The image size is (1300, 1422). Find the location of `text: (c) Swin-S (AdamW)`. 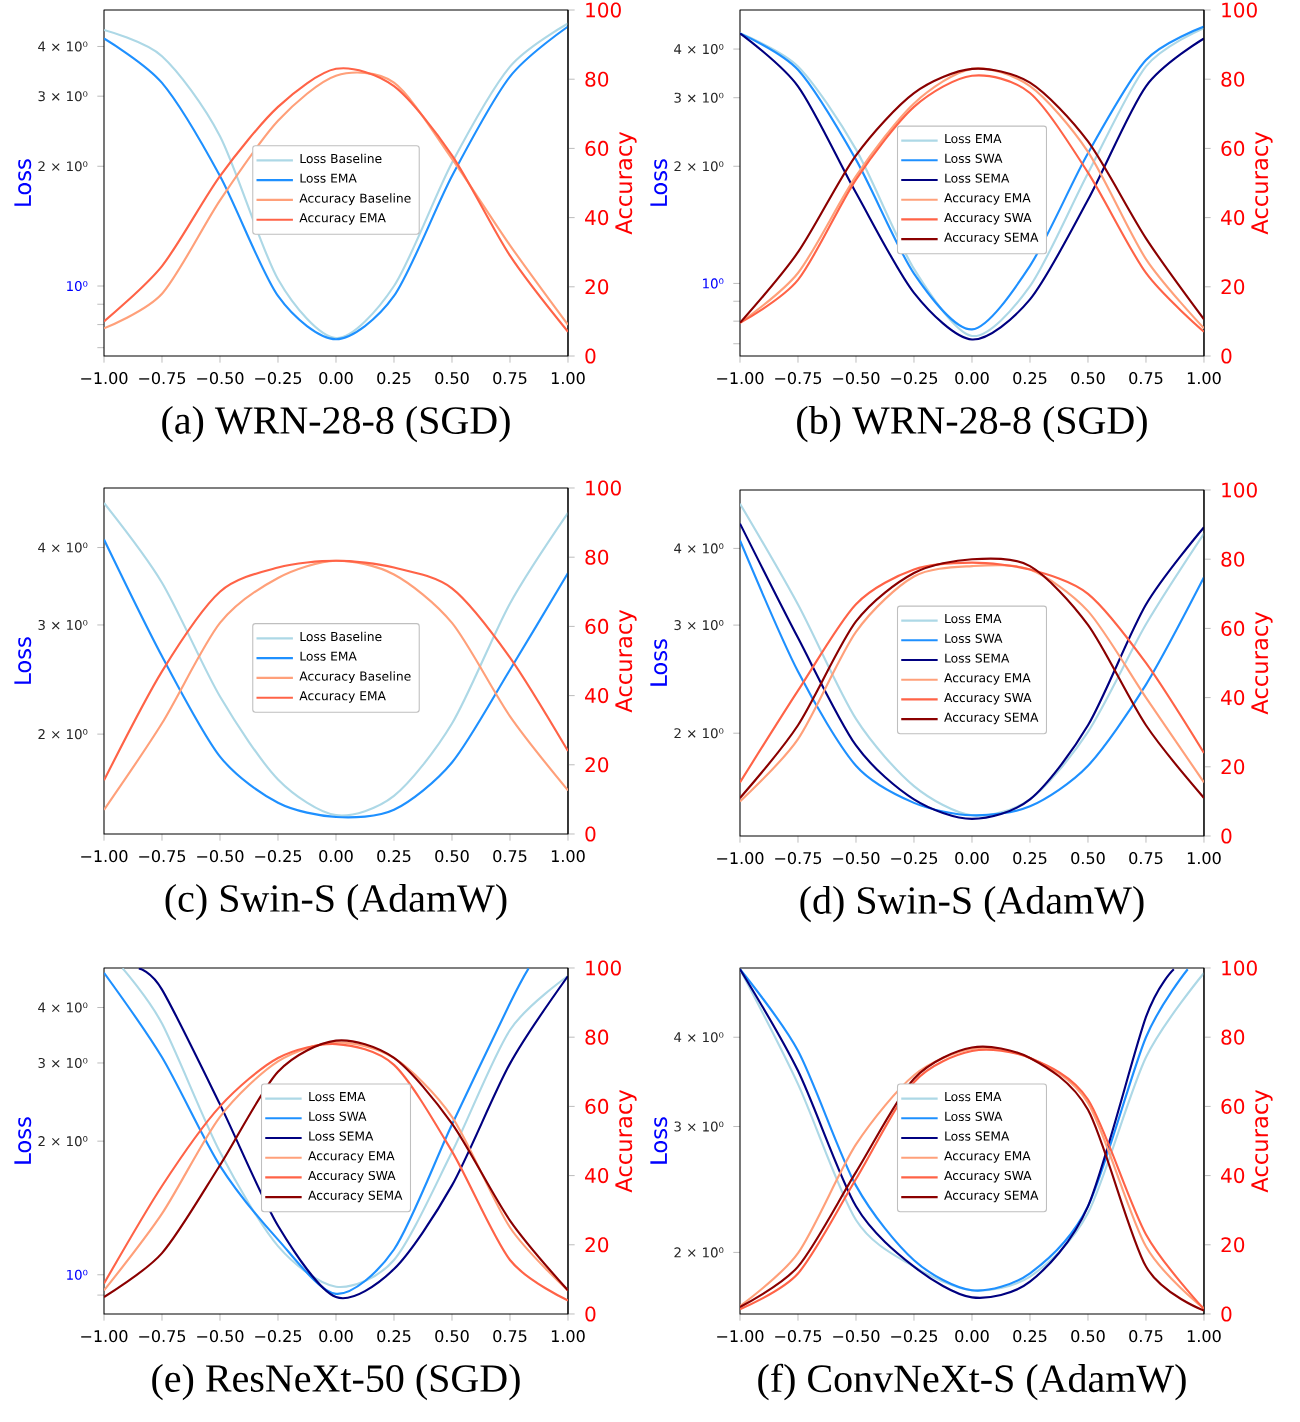

text: (c) Swin-S (AdamW) is located at coordinates (336, 902).